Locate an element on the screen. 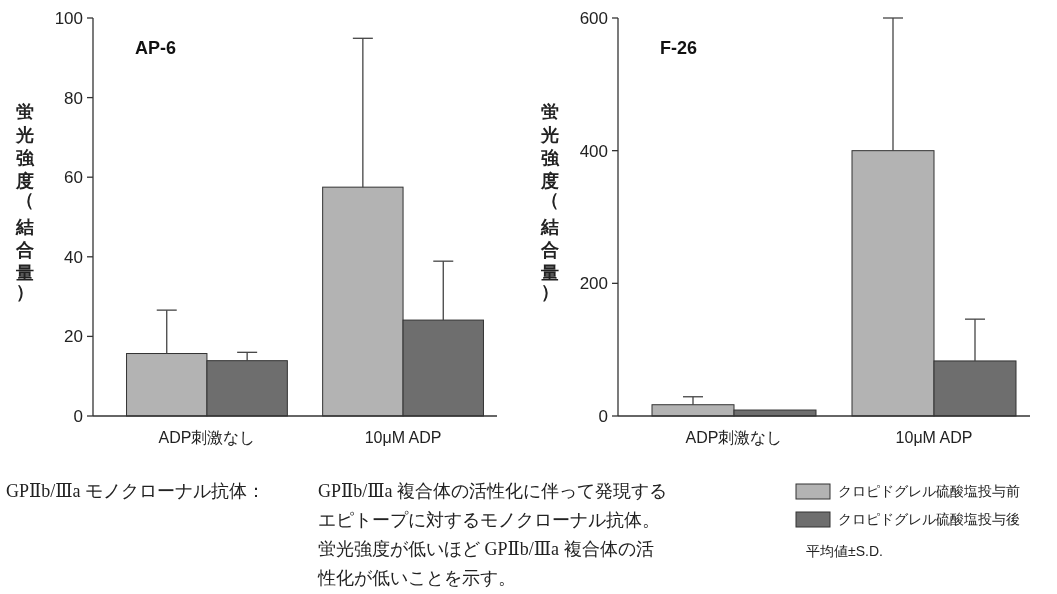  legend-label: クロピドグレル硫酸塩投与前 is located at coordinates (929, 491).